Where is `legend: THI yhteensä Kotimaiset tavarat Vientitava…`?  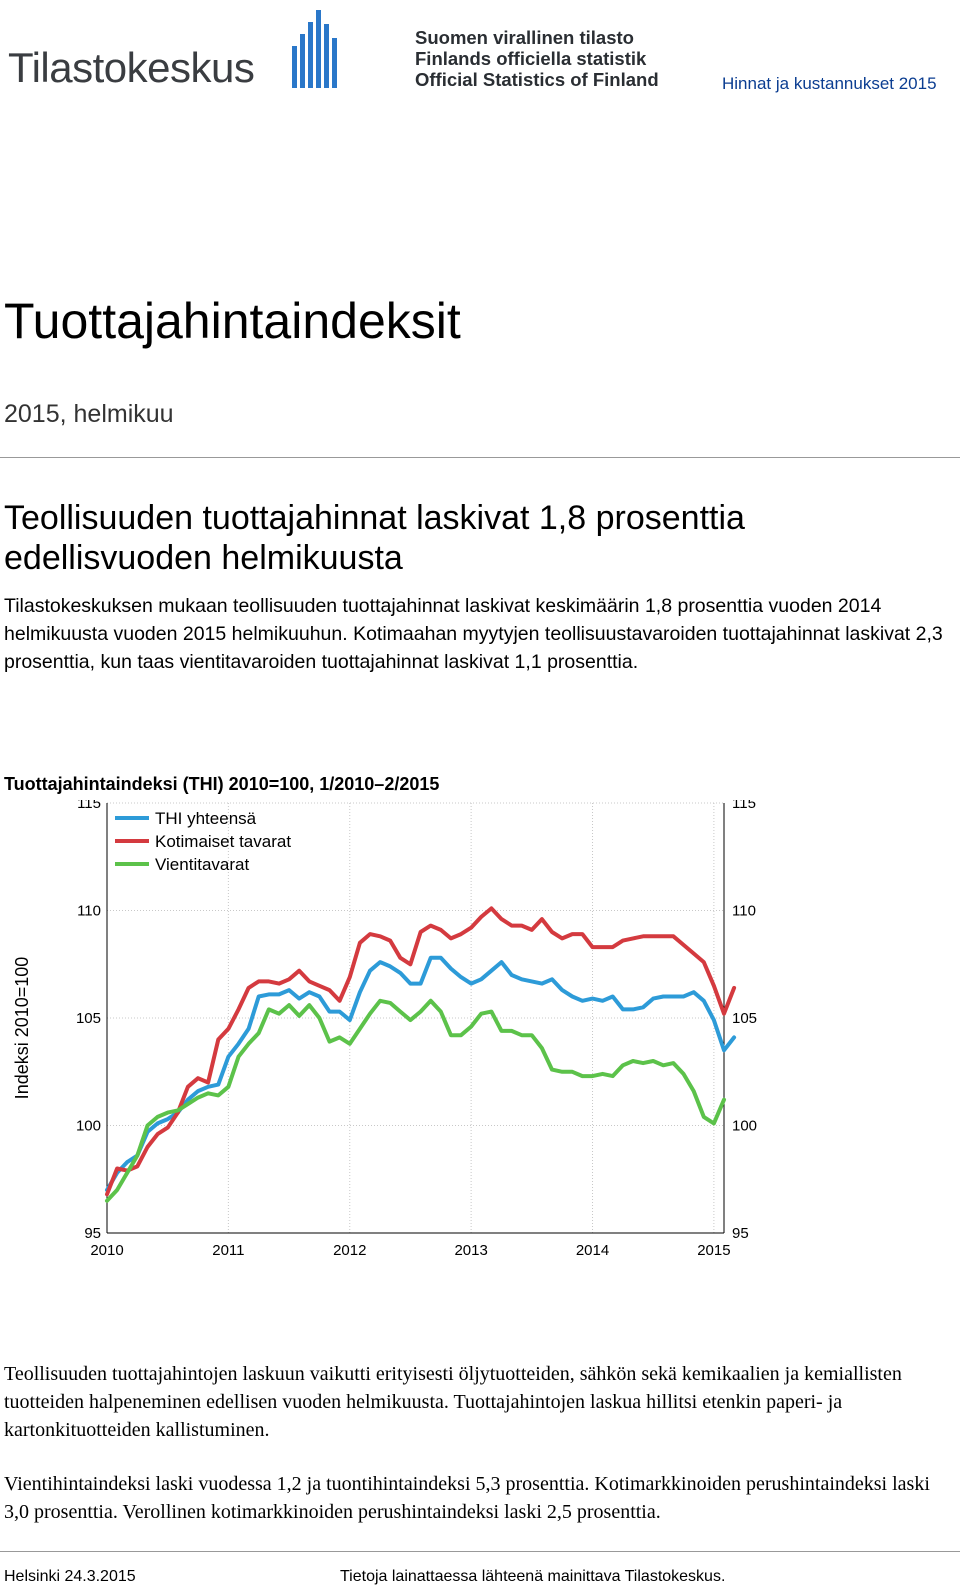 legend: THI yhteensä Kotimaiset tavarat Vientitava… is located at coordinates (203, 841).